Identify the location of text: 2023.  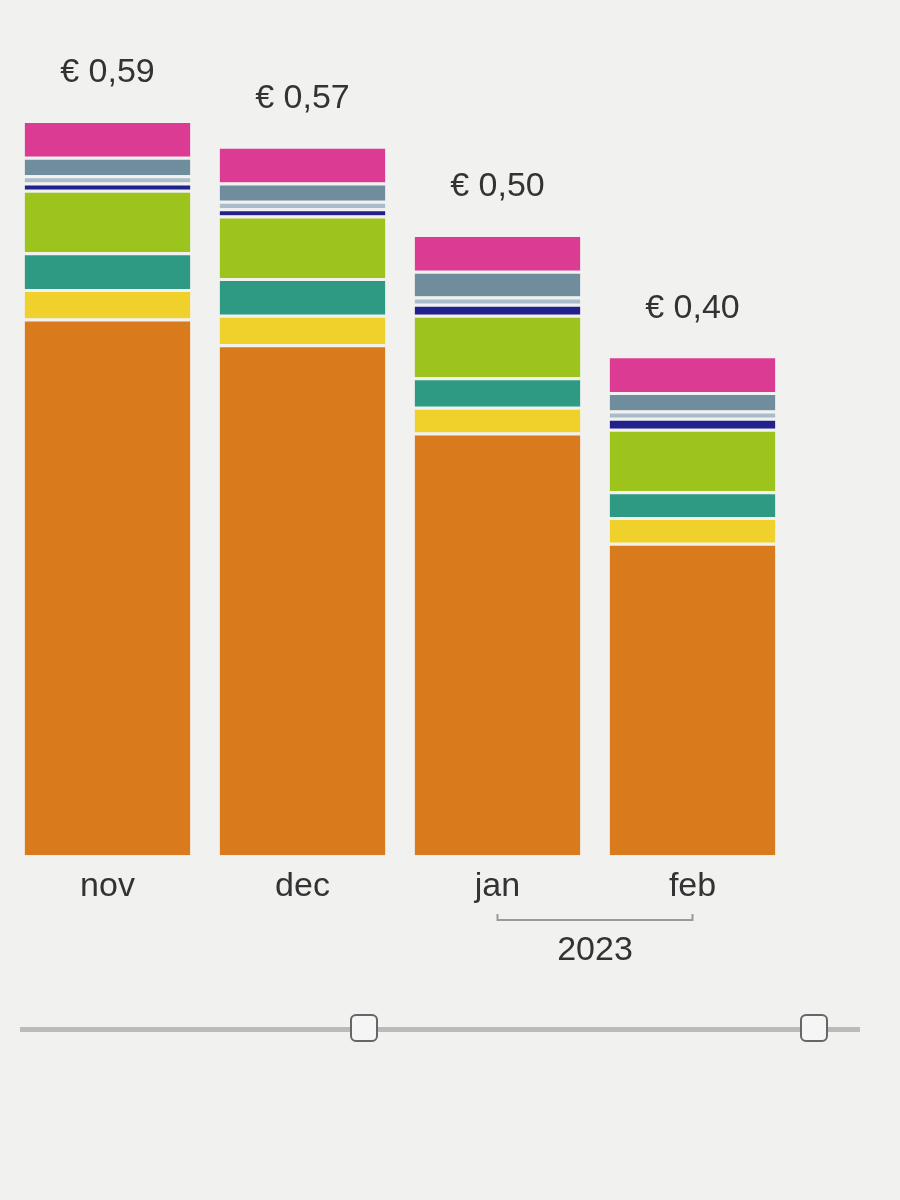
(595, 948).